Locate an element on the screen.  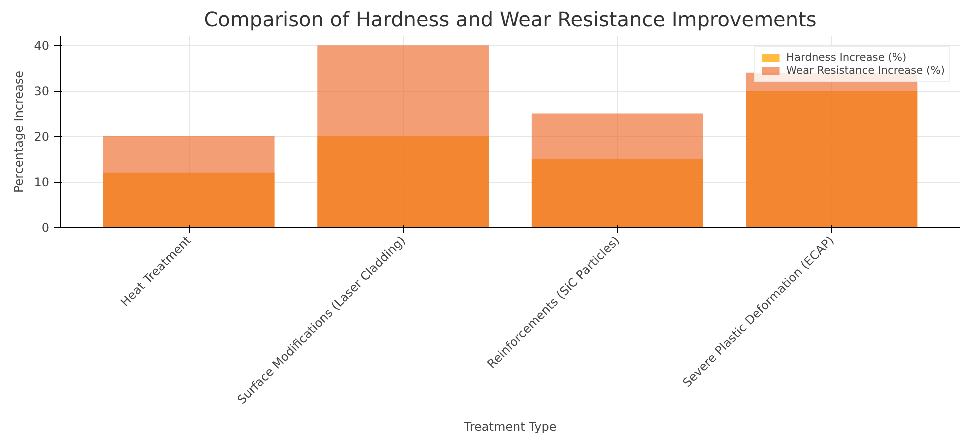
y-tick-label: 10 is located at coordinates (42, 183).